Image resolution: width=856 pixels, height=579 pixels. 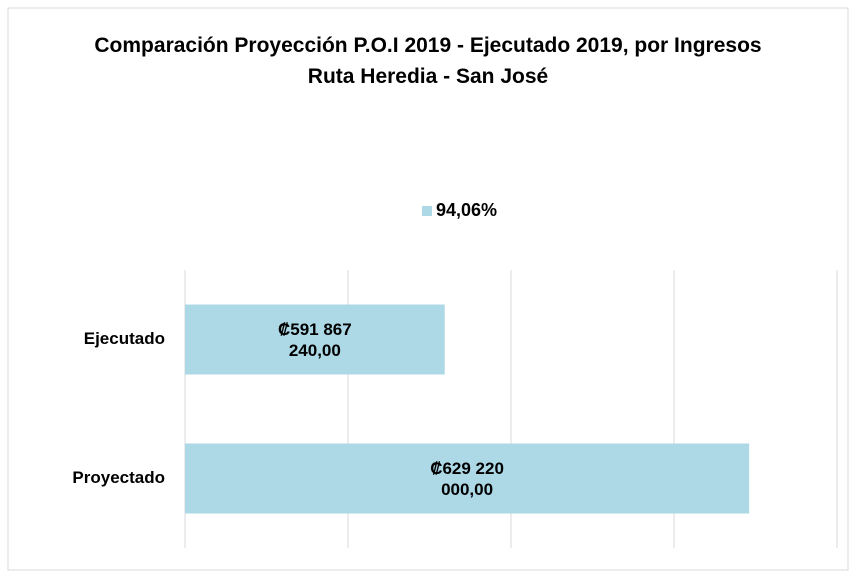 What do you see at coordinates (467, 210) in the screenshot?
I see `legend-label: 94,06%` at bounding box center [467, 210].